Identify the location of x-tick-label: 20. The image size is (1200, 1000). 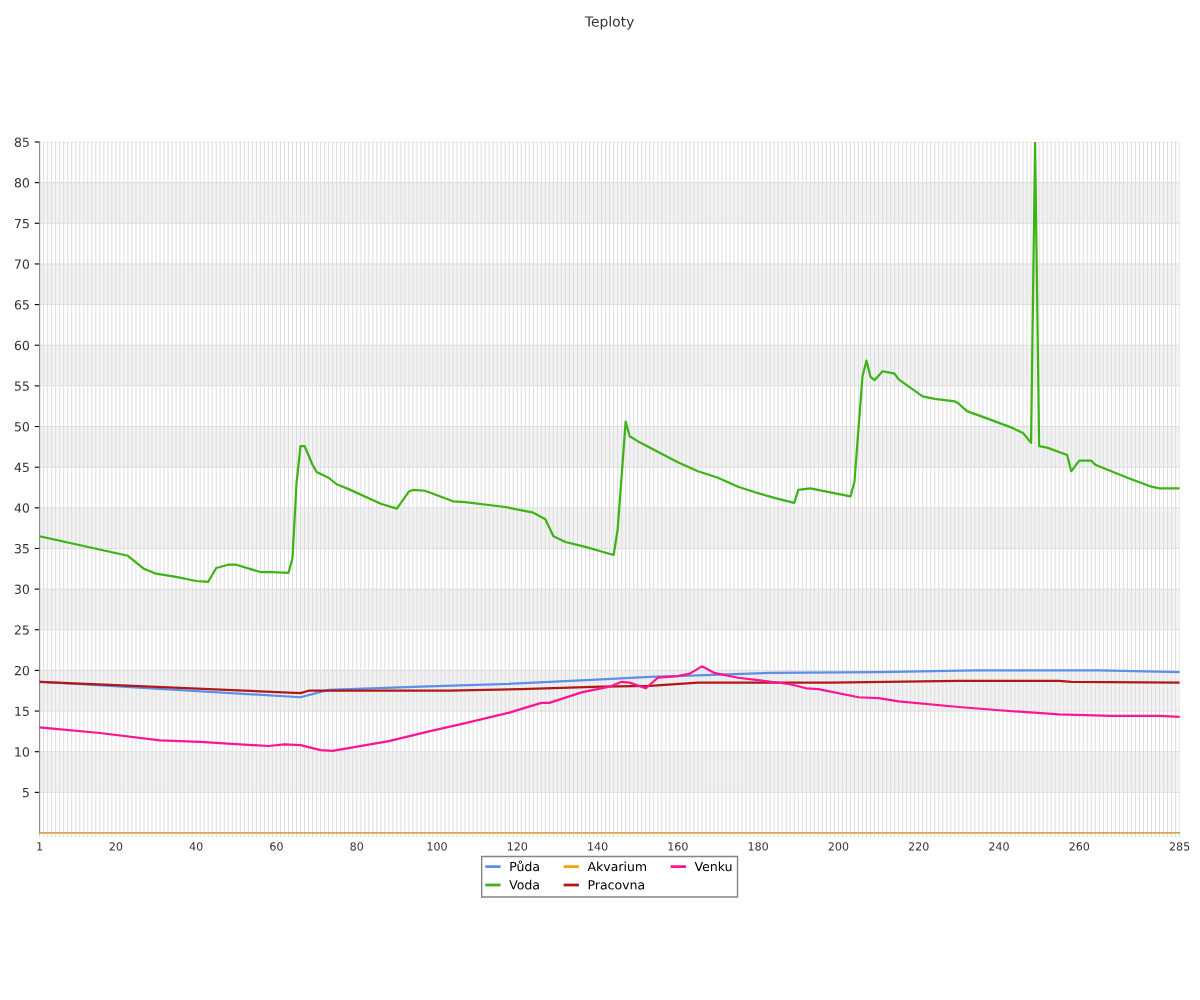
(116, 846).